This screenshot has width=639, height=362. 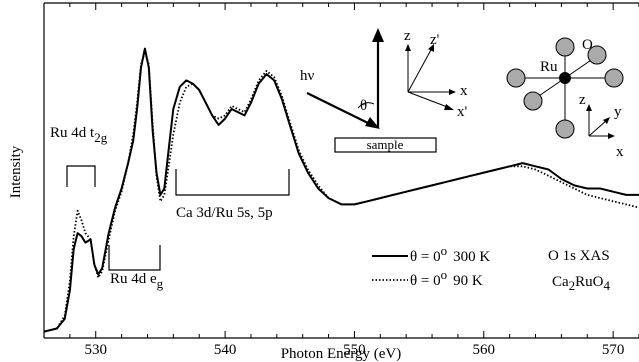 I want to click on x-tick-label: 560, so click(x=484, y=350).